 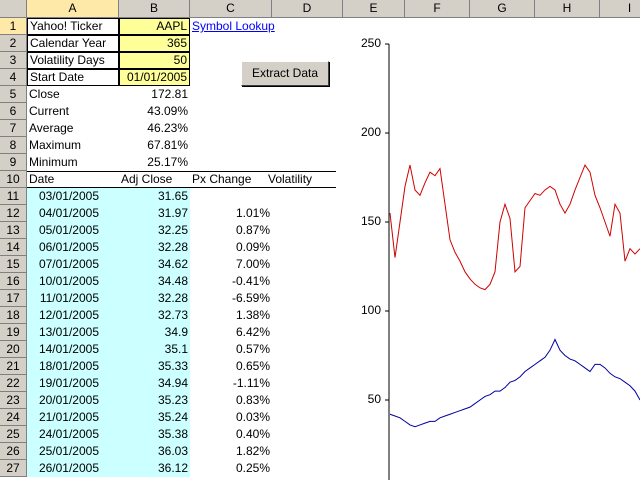 I want to click on cell: 35.38, so click(x=154, y=434).